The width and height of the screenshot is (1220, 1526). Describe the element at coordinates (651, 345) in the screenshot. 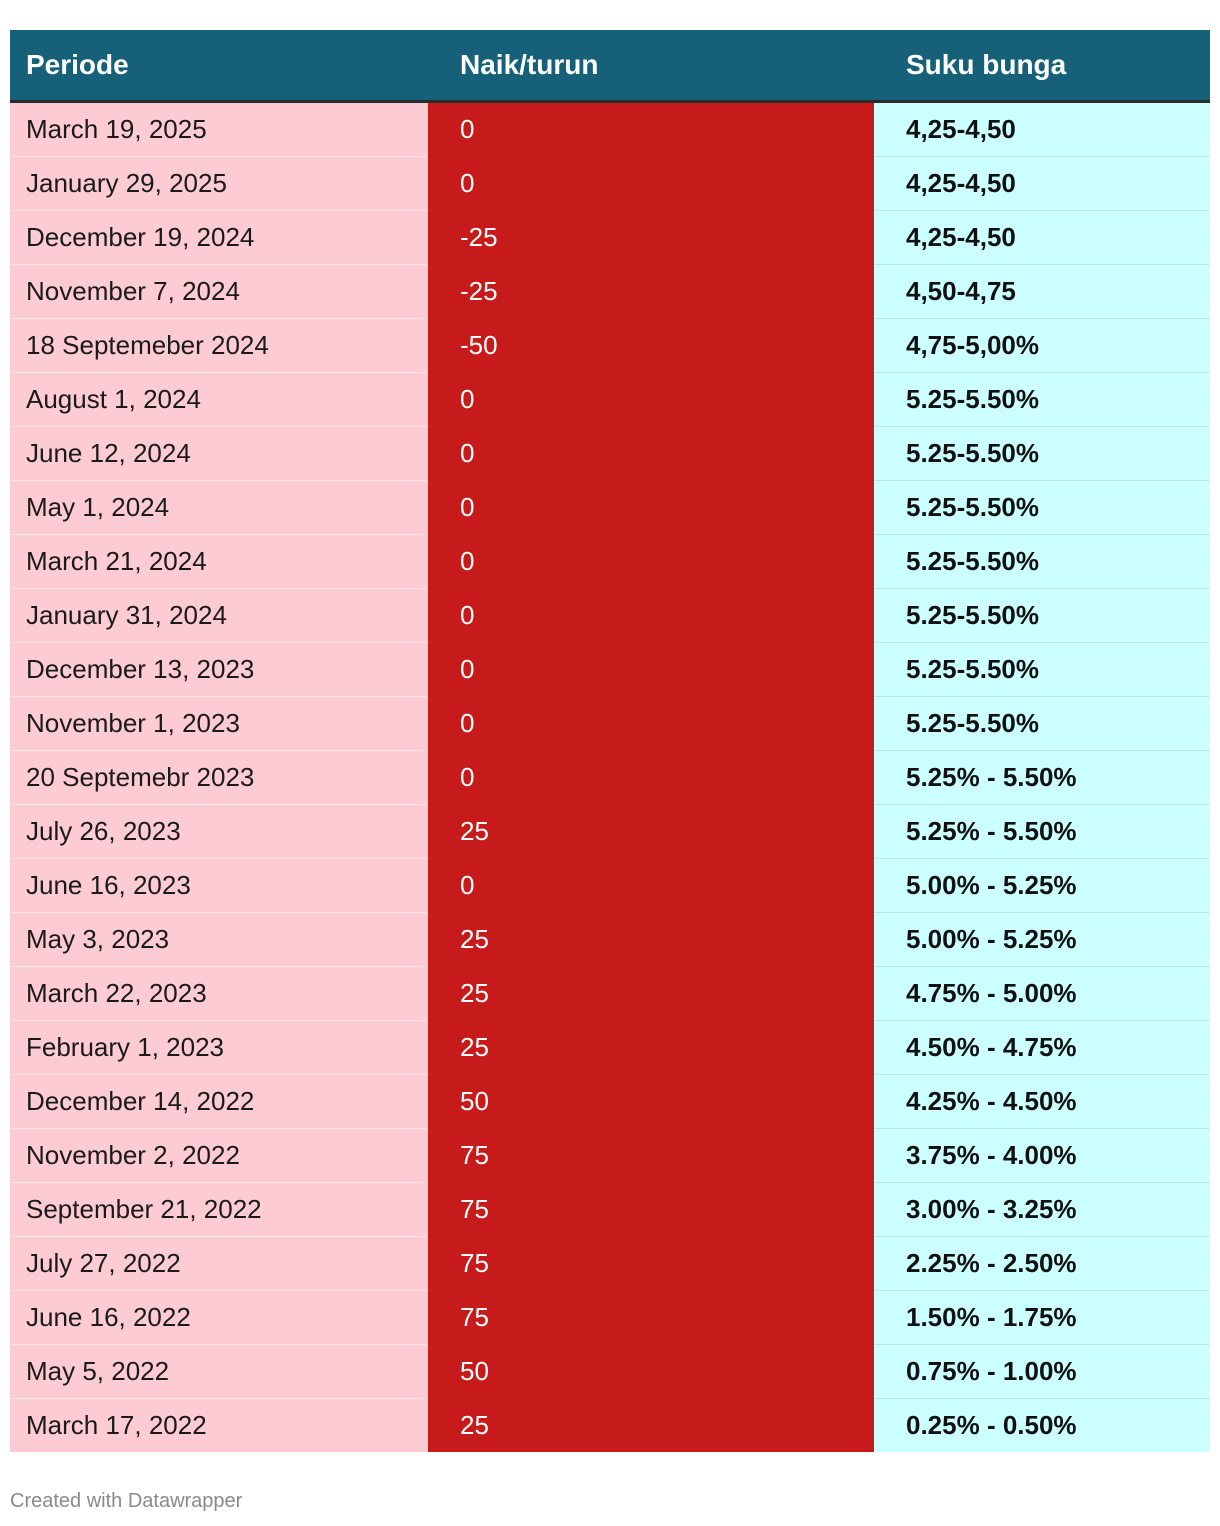

I see `cell-naik-turun: -50` at that location.